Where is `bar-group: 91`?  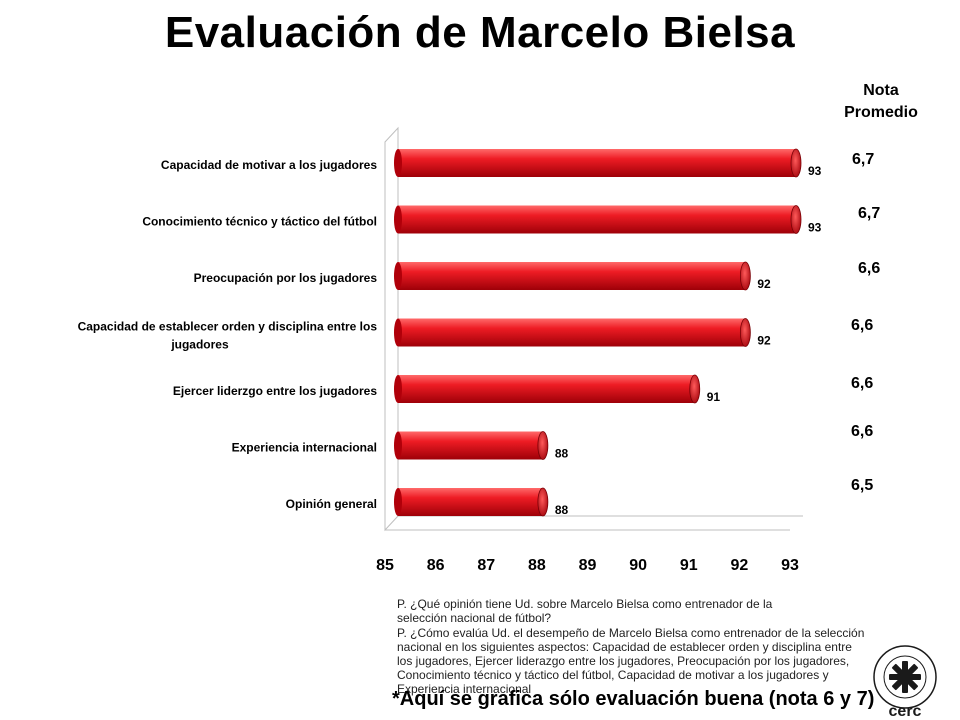 bar-group: 91 is located at coordinates (557, 389).